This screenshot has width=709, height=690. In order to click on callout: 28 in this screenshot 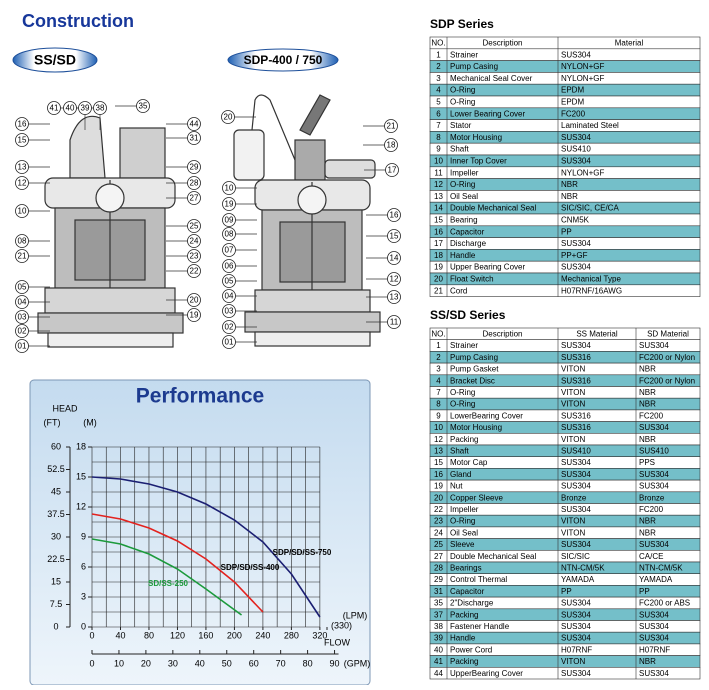, I will do `click(194, 183)`.